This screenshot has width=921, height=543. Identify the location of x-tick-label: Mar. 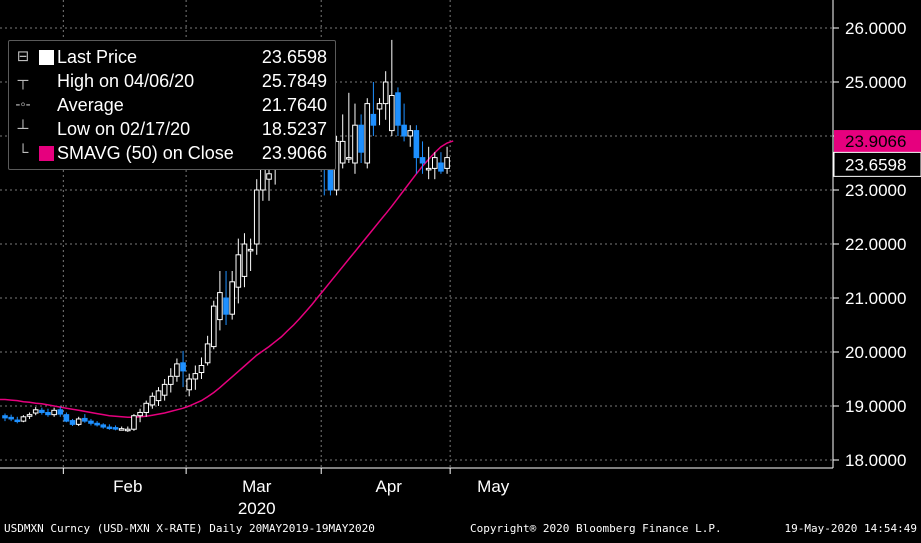
(257, 486).